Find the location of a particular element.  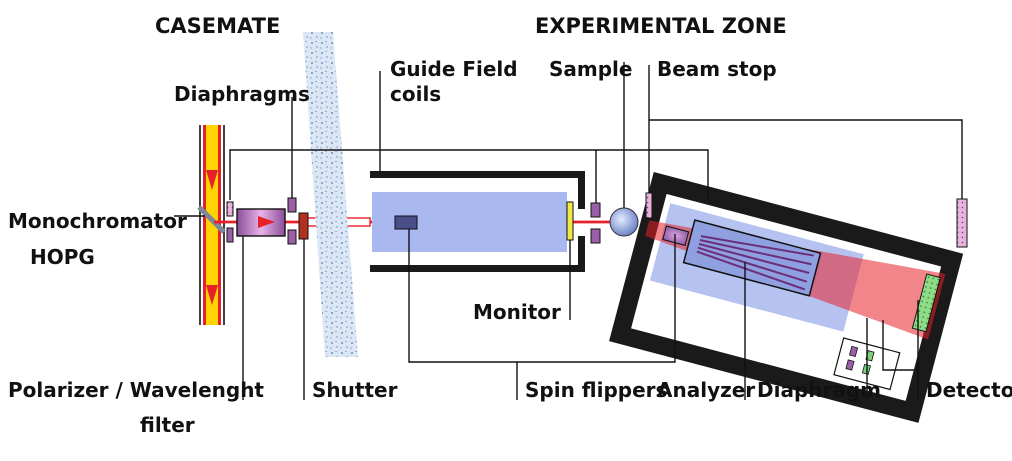

casemate-wall is located at coordinates (330, 194).